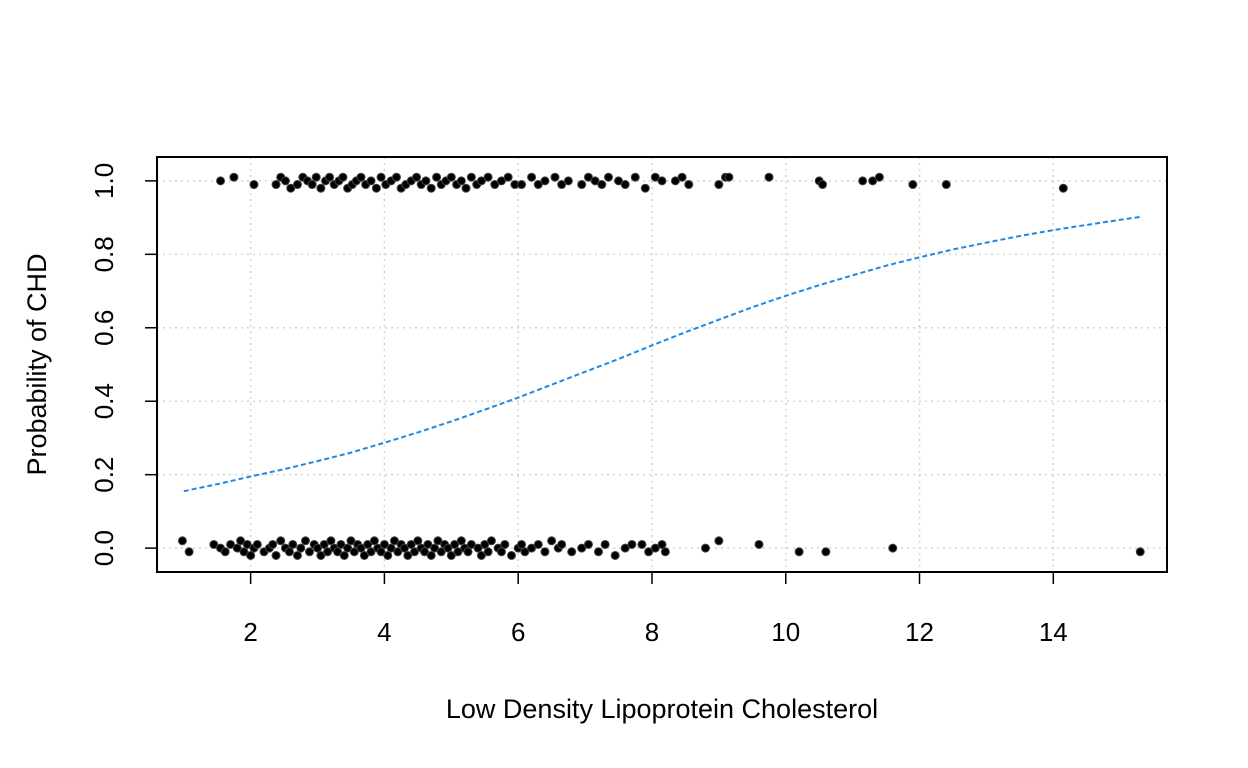 The height and width of the screenshot is (768, 1248). I want to click on y-tick-label: 0.8, so click(104, 254).